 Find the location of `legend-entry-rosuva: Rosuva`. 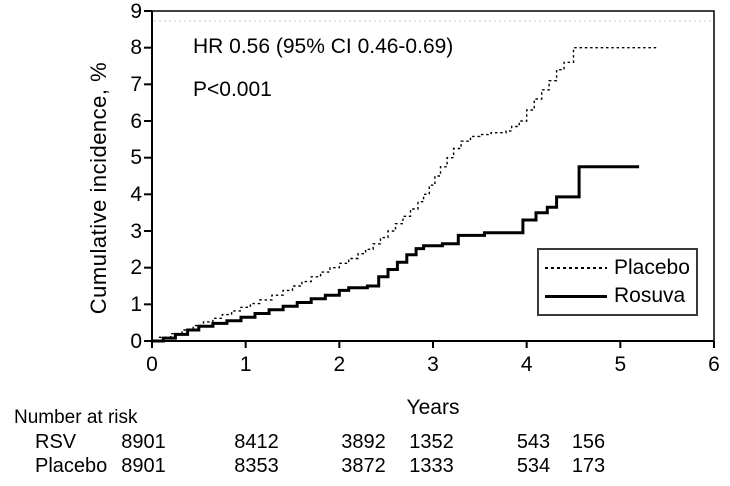

legend-entry-rosuva: Rosuva is located at coordinates (617, 296).